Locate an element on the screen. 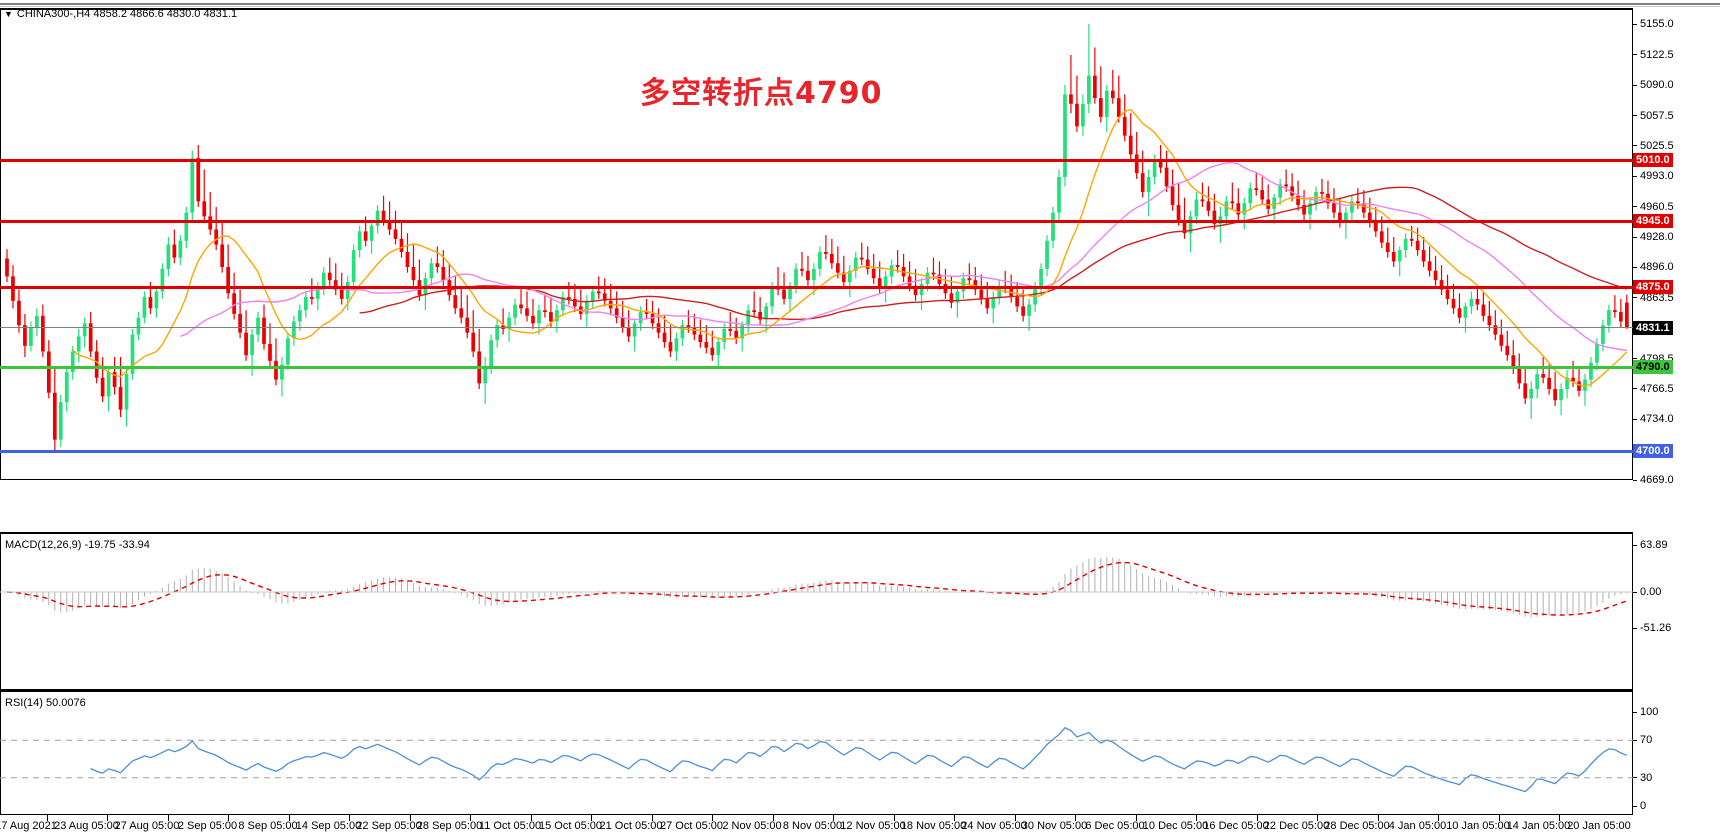  x-axis-label: 8 Nov 05:00 is located at coordinates (812, 826).